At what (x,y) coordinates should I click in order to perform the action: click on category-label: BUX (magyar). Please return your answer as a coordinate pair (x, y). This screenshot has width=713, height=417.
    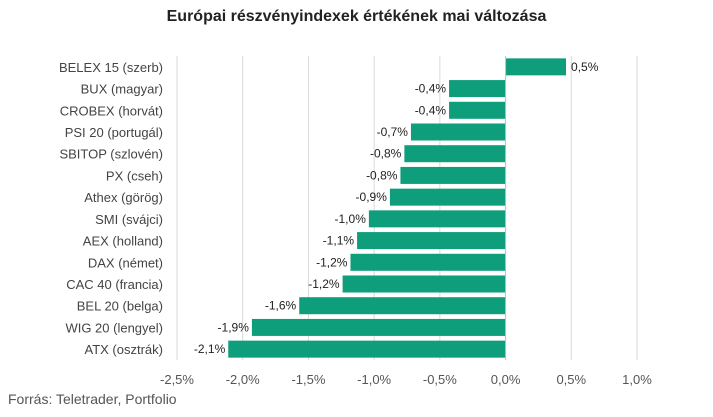
    Looking at the image, I should click on (122, 89).